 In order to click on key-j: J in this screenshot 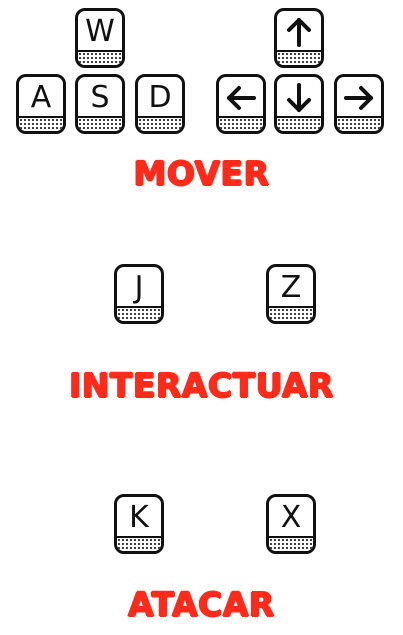, I will do `click(139, 294)`.